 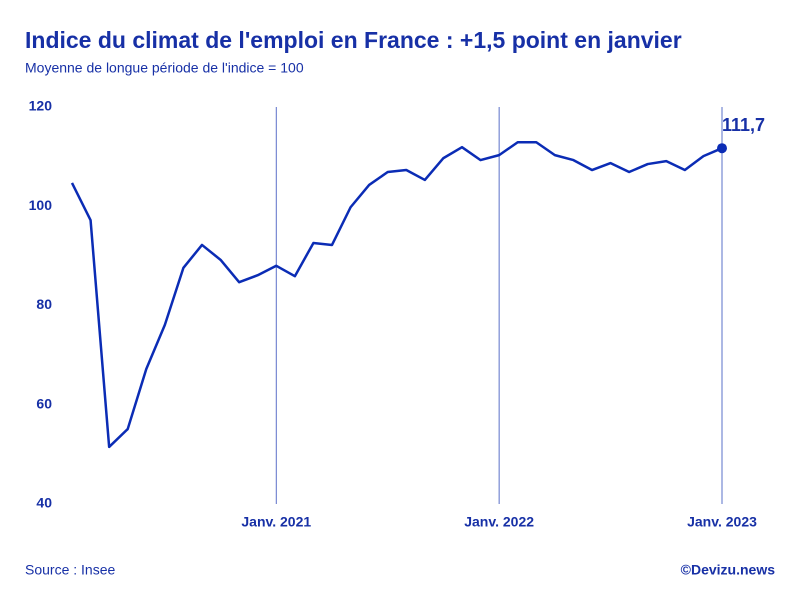 I want to click on y-tick-label: 80, so click(x=44, y=304).